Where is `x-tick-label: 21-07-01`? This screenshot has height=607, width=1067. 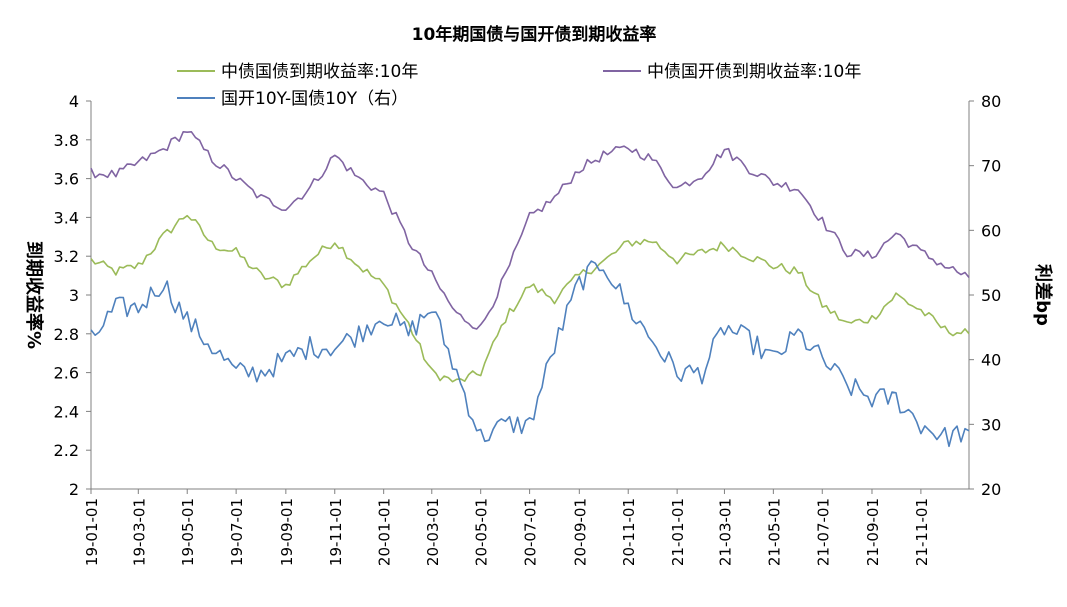 x-tick-label: 21-07-01 is located at coordinates (823, 532).